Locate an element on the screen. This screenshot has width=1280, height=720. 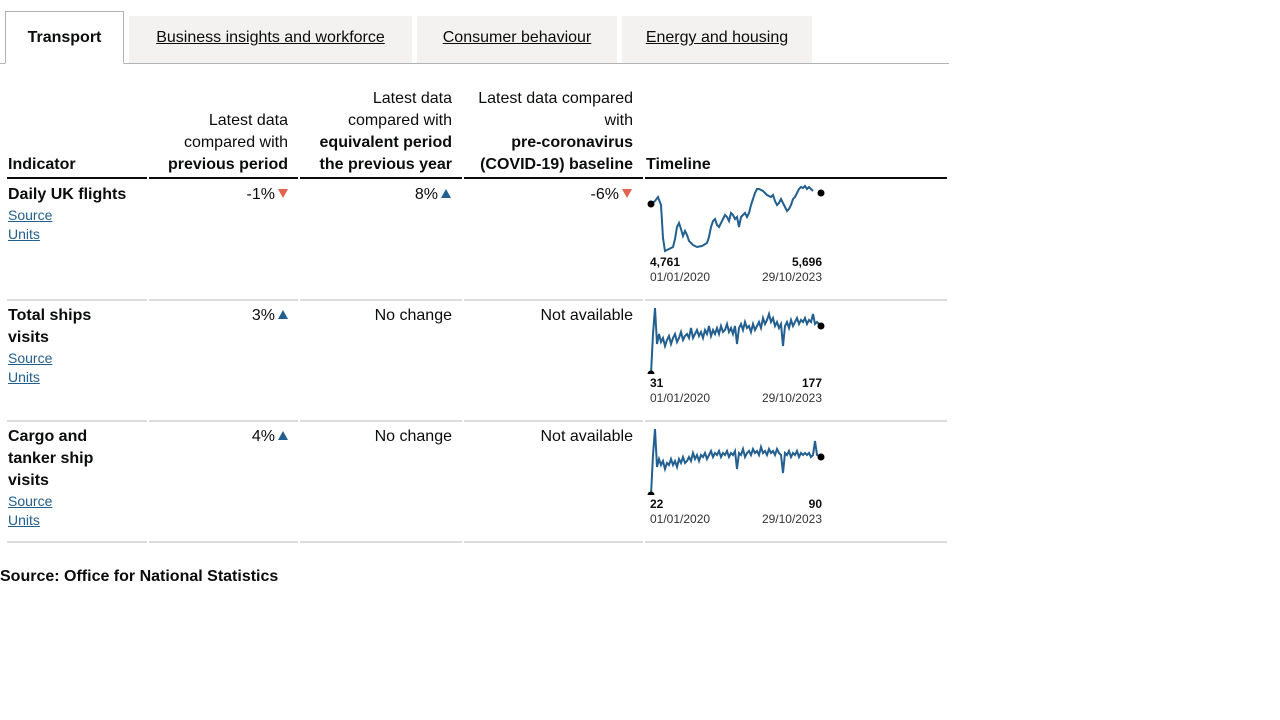
sparkline-total-ships is located at coordinates (736, 340).